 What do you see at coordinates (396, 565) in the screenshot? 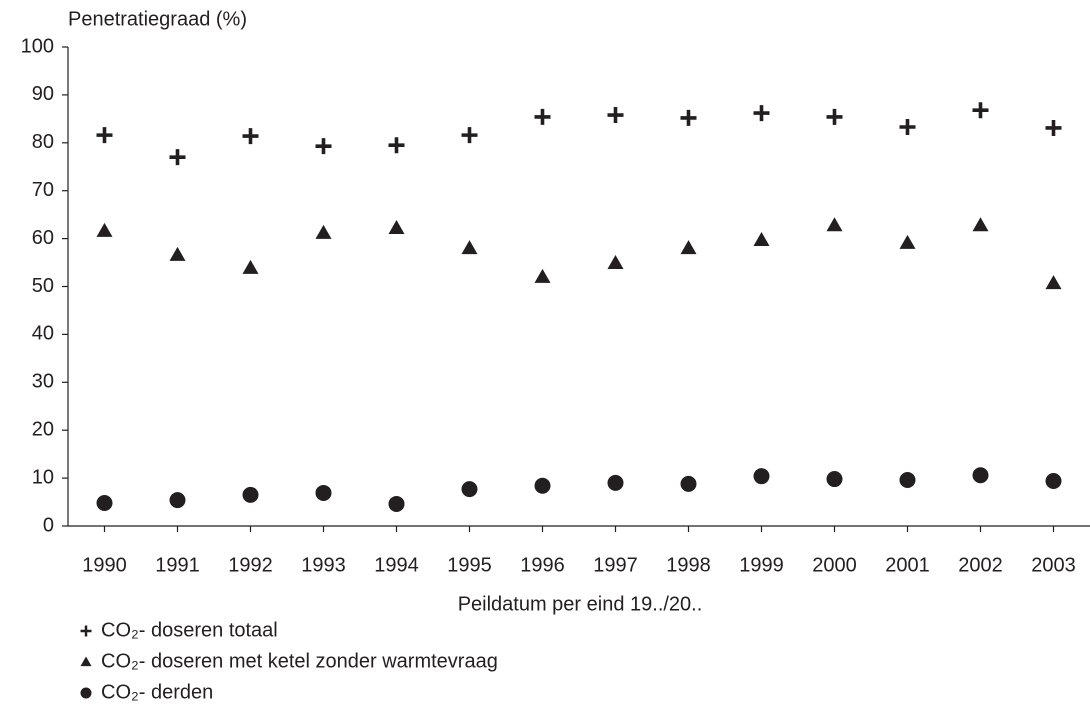
I see `x-tick-label: 1994` at bounding box center [396, 565].